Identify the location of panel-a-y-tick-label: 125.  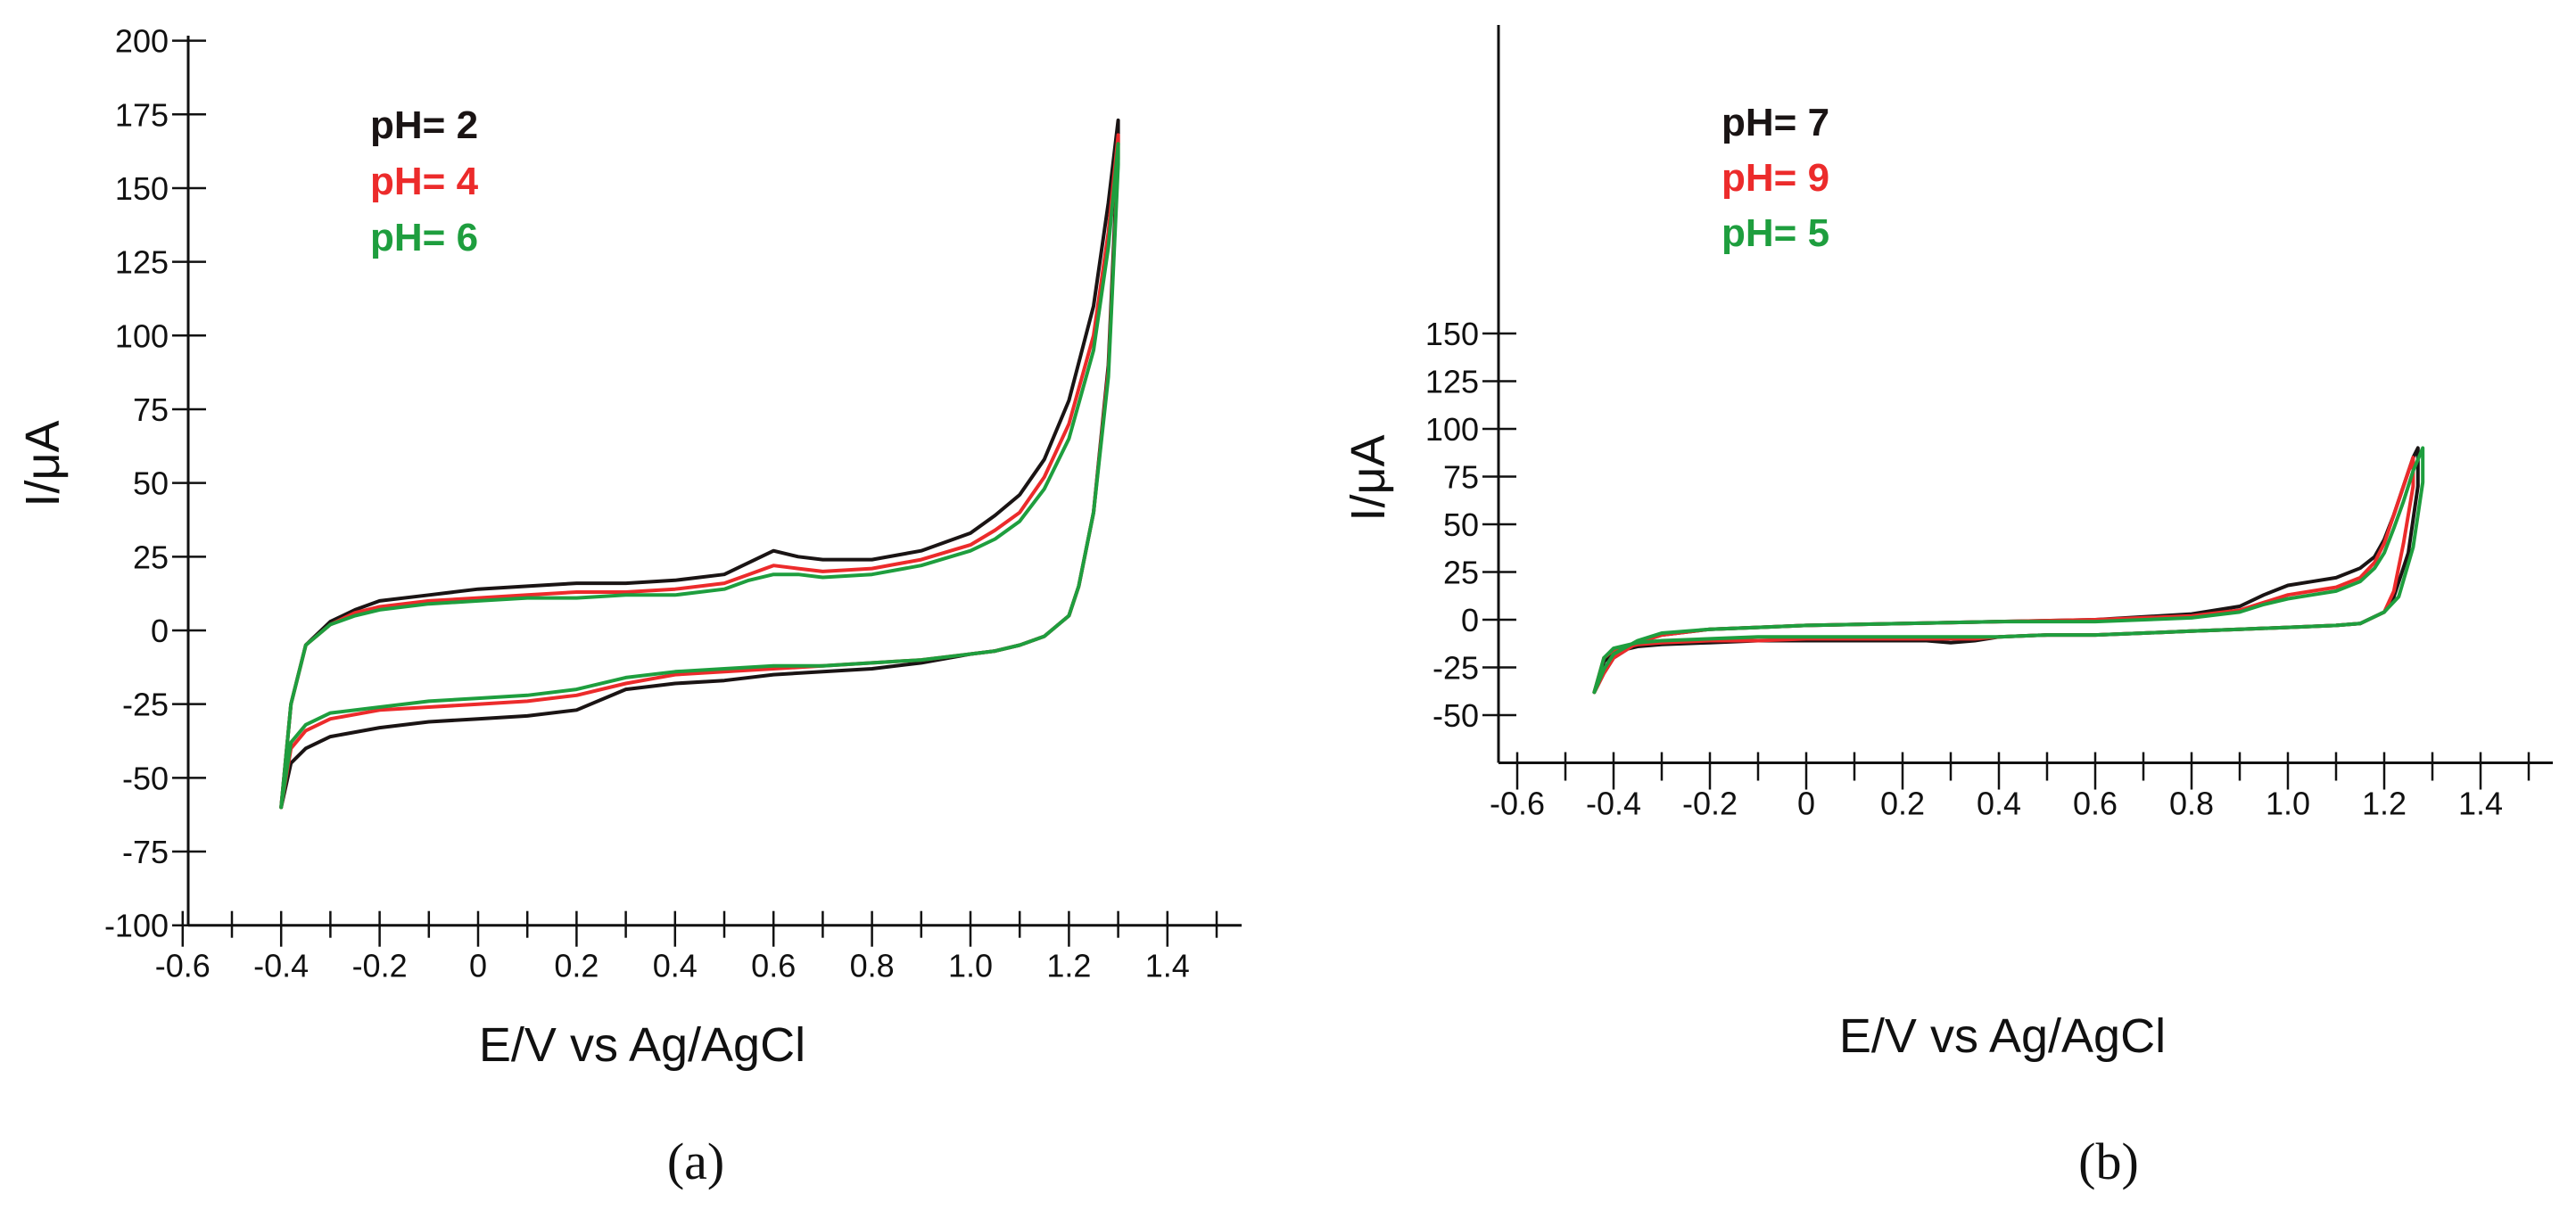
(142, 262).